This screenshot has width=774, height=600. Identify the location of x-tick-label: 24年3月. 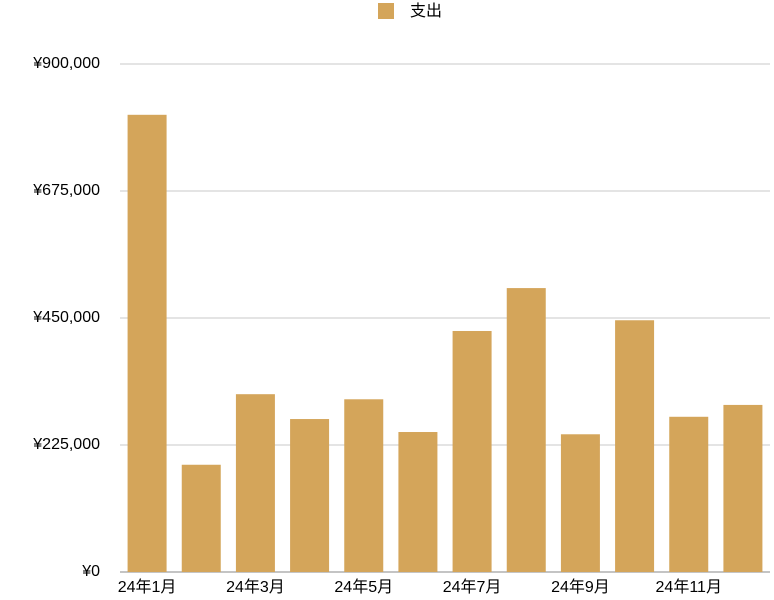
(255, 587).